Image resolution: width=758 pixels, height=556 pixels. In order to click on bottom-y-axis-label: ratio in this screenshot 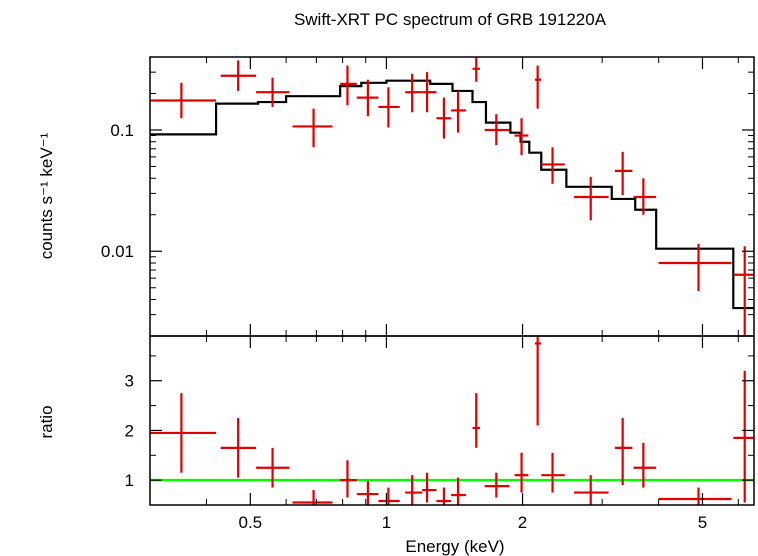, I will do `click(46, 421)`.